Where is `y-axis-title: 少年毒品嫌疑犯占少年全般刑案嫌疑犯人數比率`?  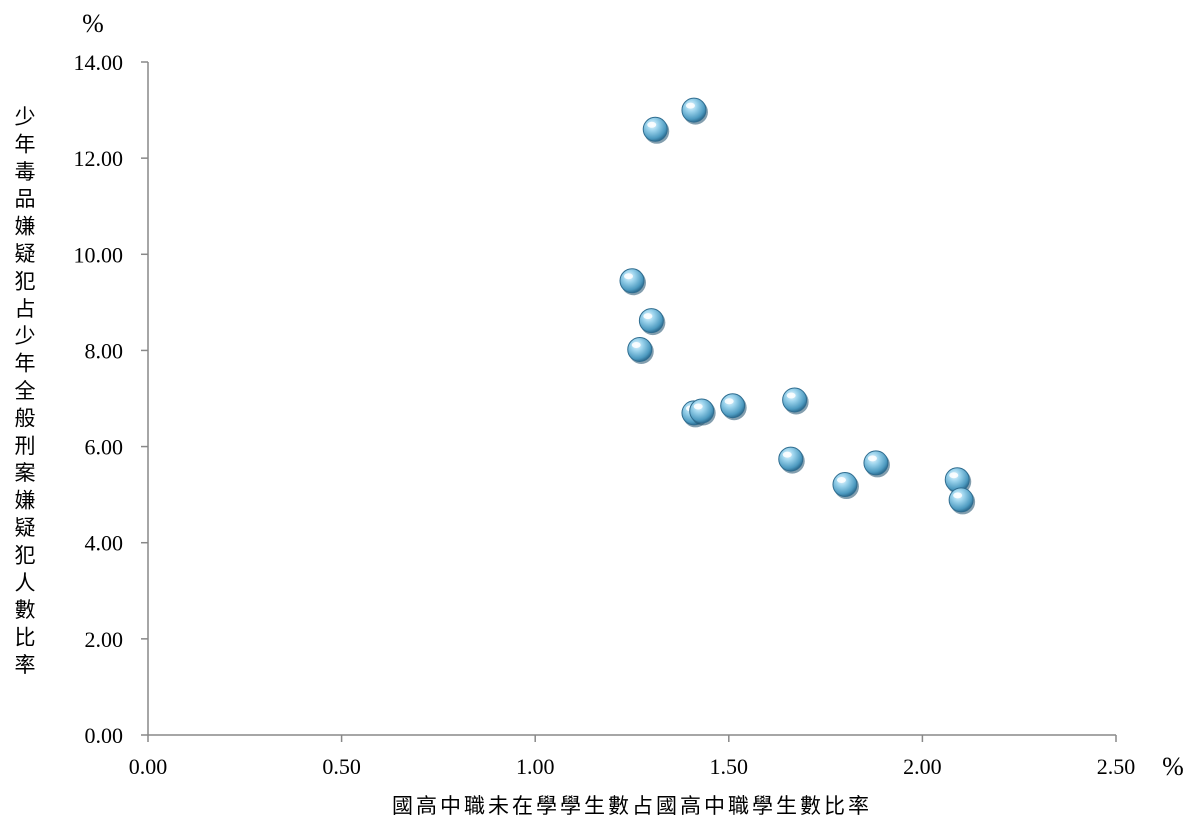
y-axis-title: 少年毒品嫌疑犯占少年全般刑案嫌疑犯人數比率 is located at coordinates (25, 391).